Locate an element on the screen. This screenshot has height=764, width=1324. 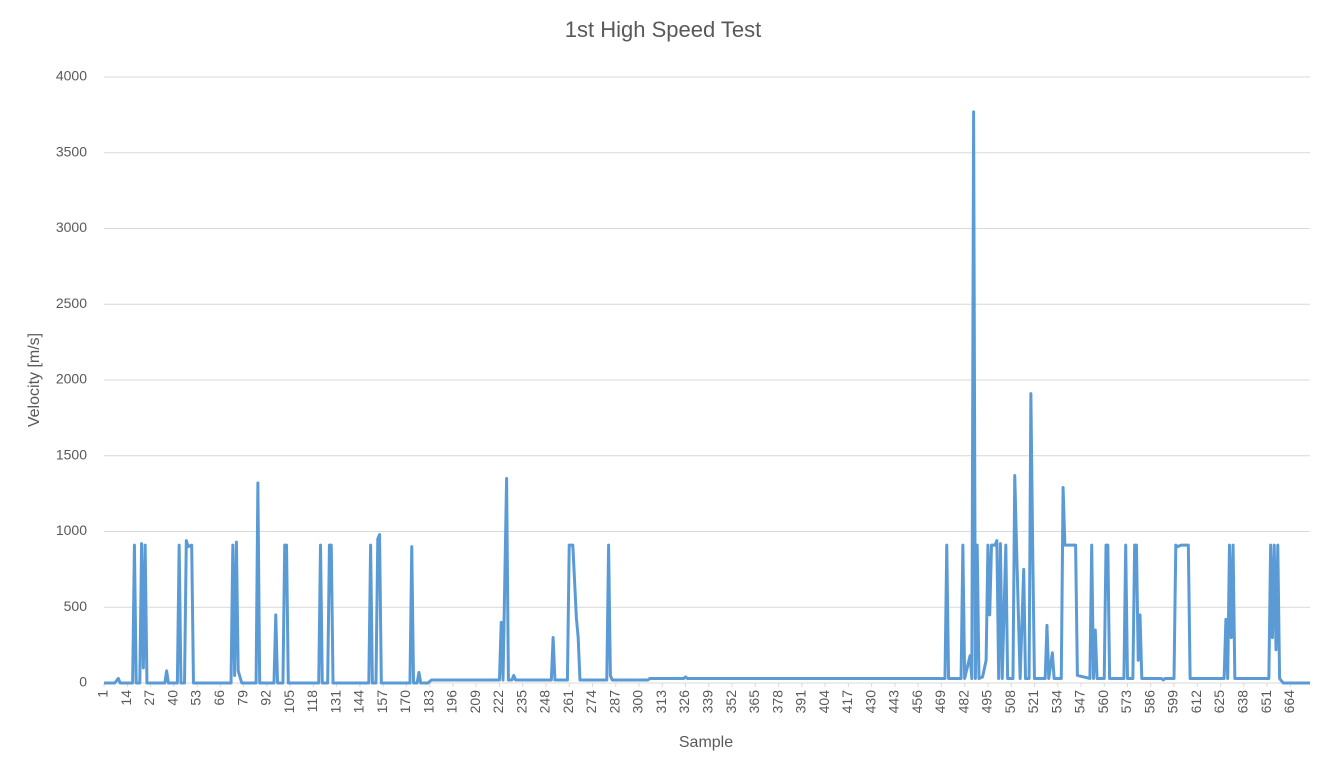
x-tick-label: 235 is located at coordinates (521, 702).